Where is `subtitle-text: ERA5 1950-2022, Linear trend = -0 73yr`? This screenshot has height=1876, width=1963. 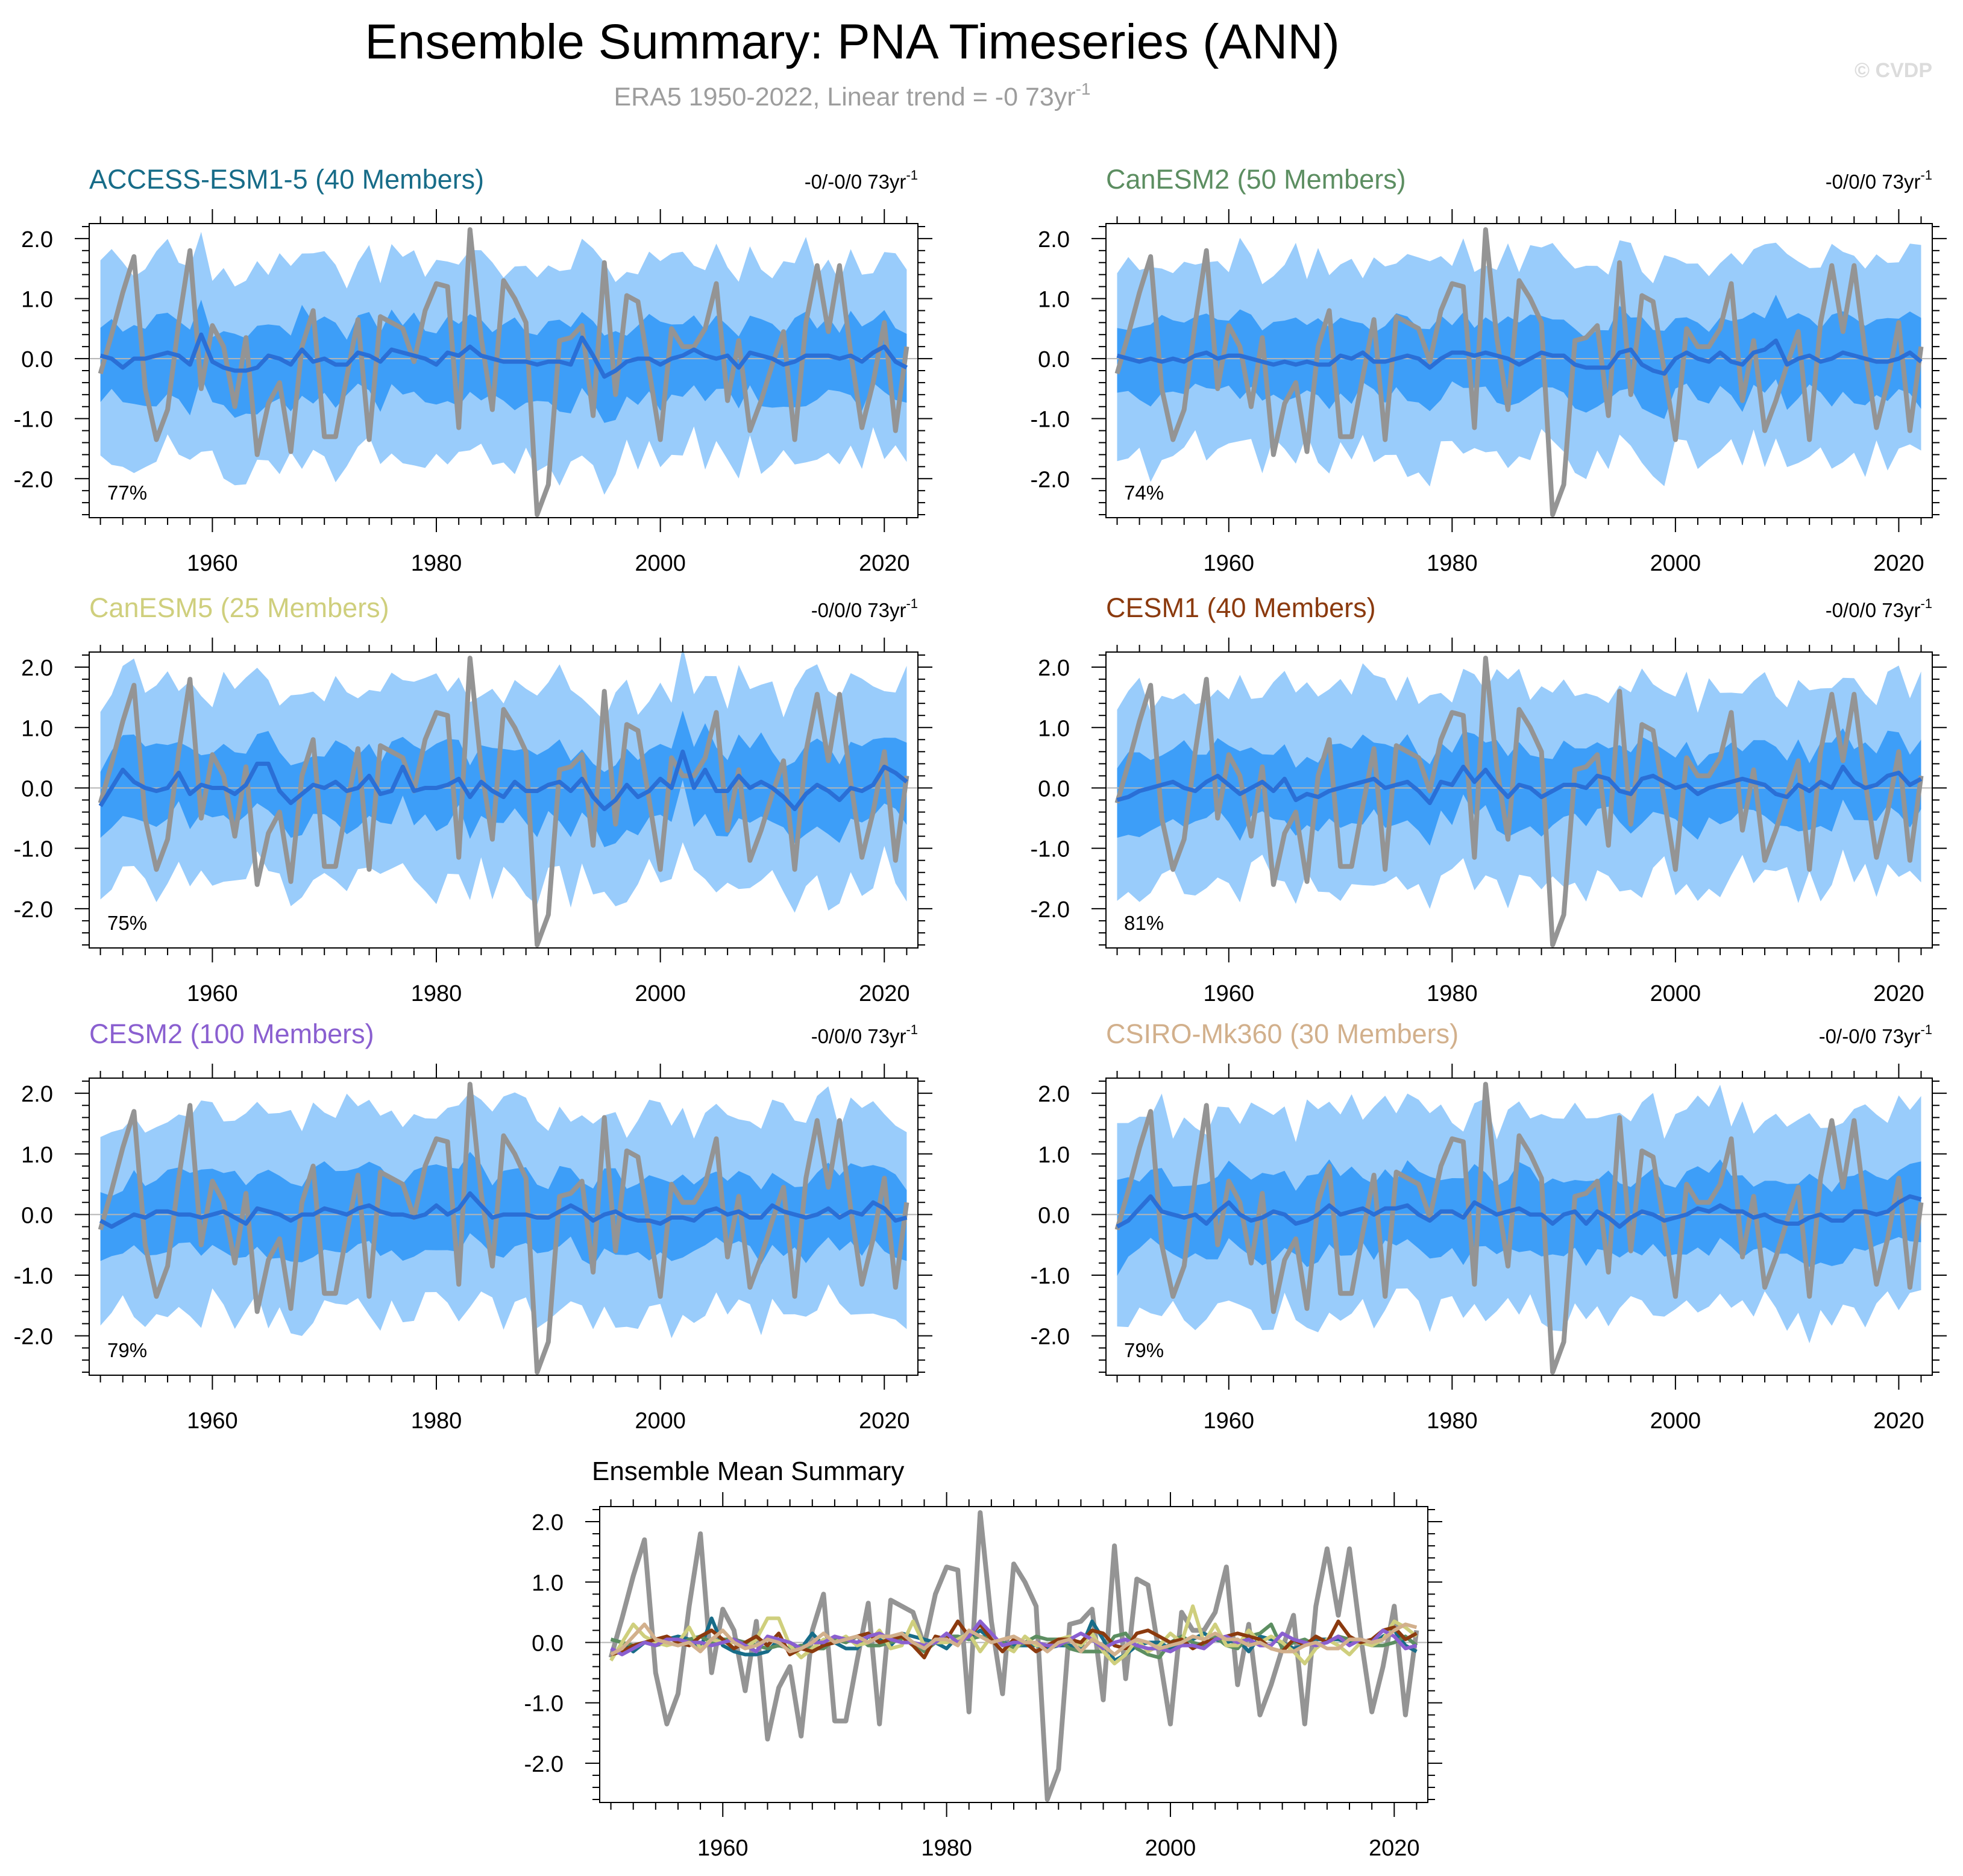 subtitle-text: ERA5 1950-2022, Linear trend = -0 73yr is located at coordinates (844, 97).